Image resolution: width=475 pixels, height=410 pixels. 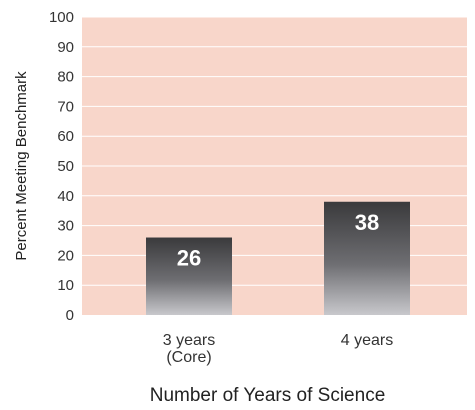 I want to click on y-tick-label: 100, so click(x=61, y=17).